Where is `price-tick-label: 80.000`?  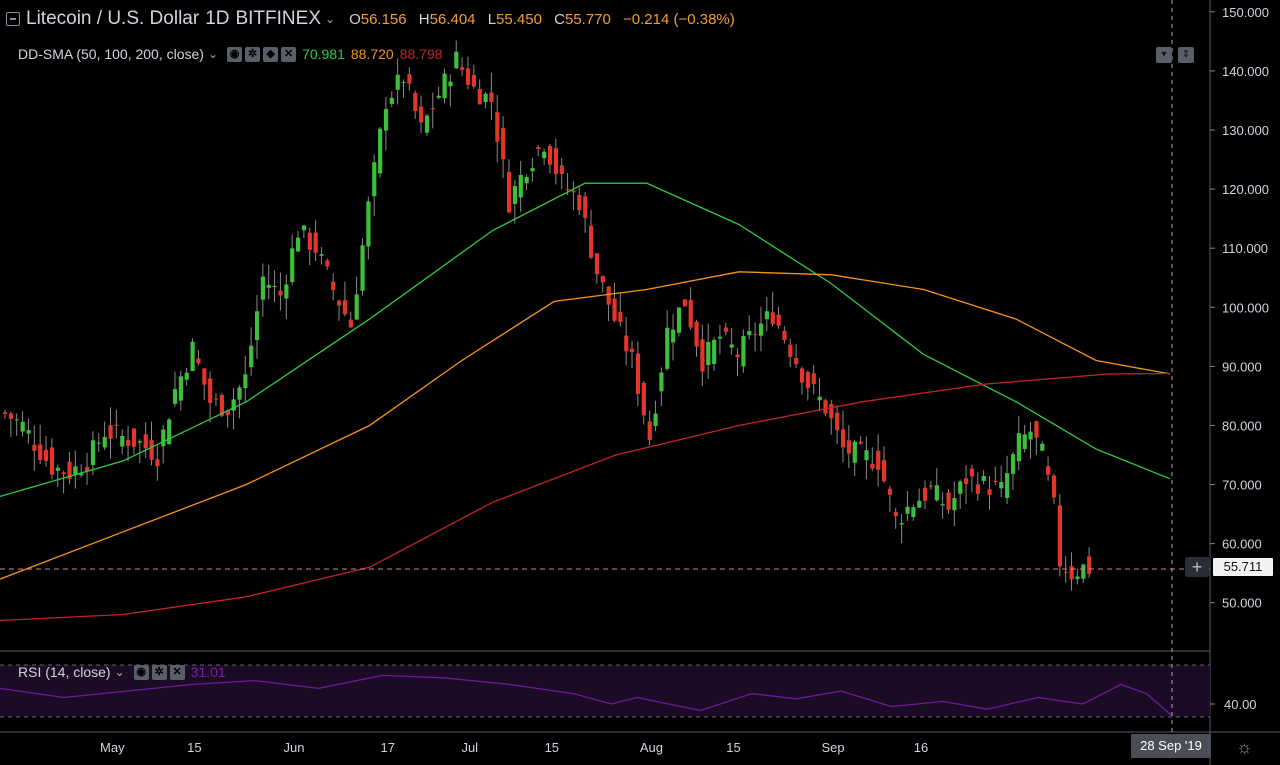
price-tick-label: 80.000 is located at coordinates (1242, 425).